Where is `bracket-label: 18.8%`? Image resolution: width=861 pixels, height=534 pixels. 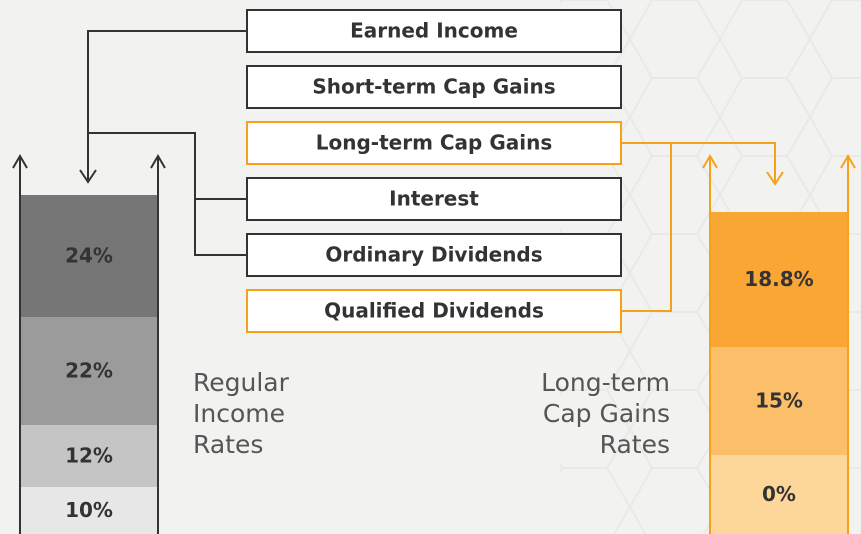 bracket-label: 18.8% is located at coordinates (778, 279).